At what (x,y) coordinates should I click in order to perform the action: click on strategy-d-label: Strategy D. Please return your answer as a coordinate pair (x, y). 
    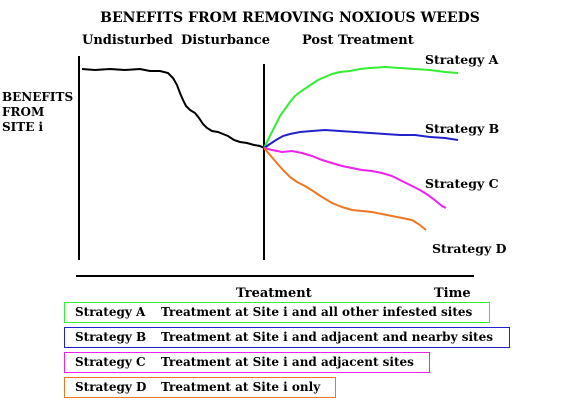
    Looking at the image, I should click on (469, 248).